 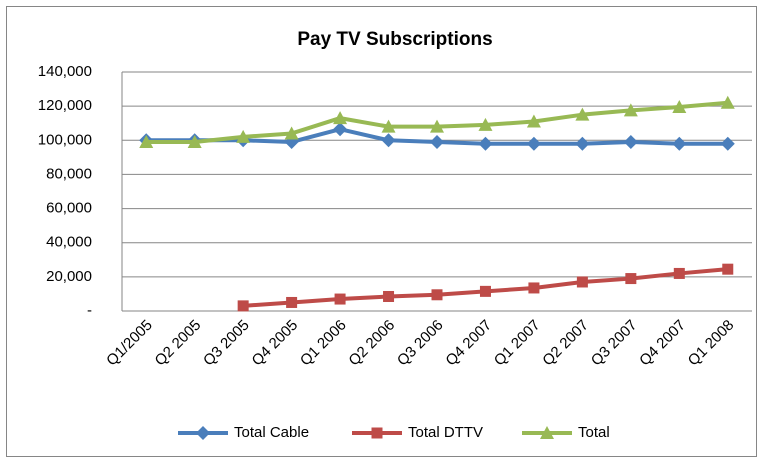 I want to click on legend-item: Total Cable, so click(x=243, y=432).